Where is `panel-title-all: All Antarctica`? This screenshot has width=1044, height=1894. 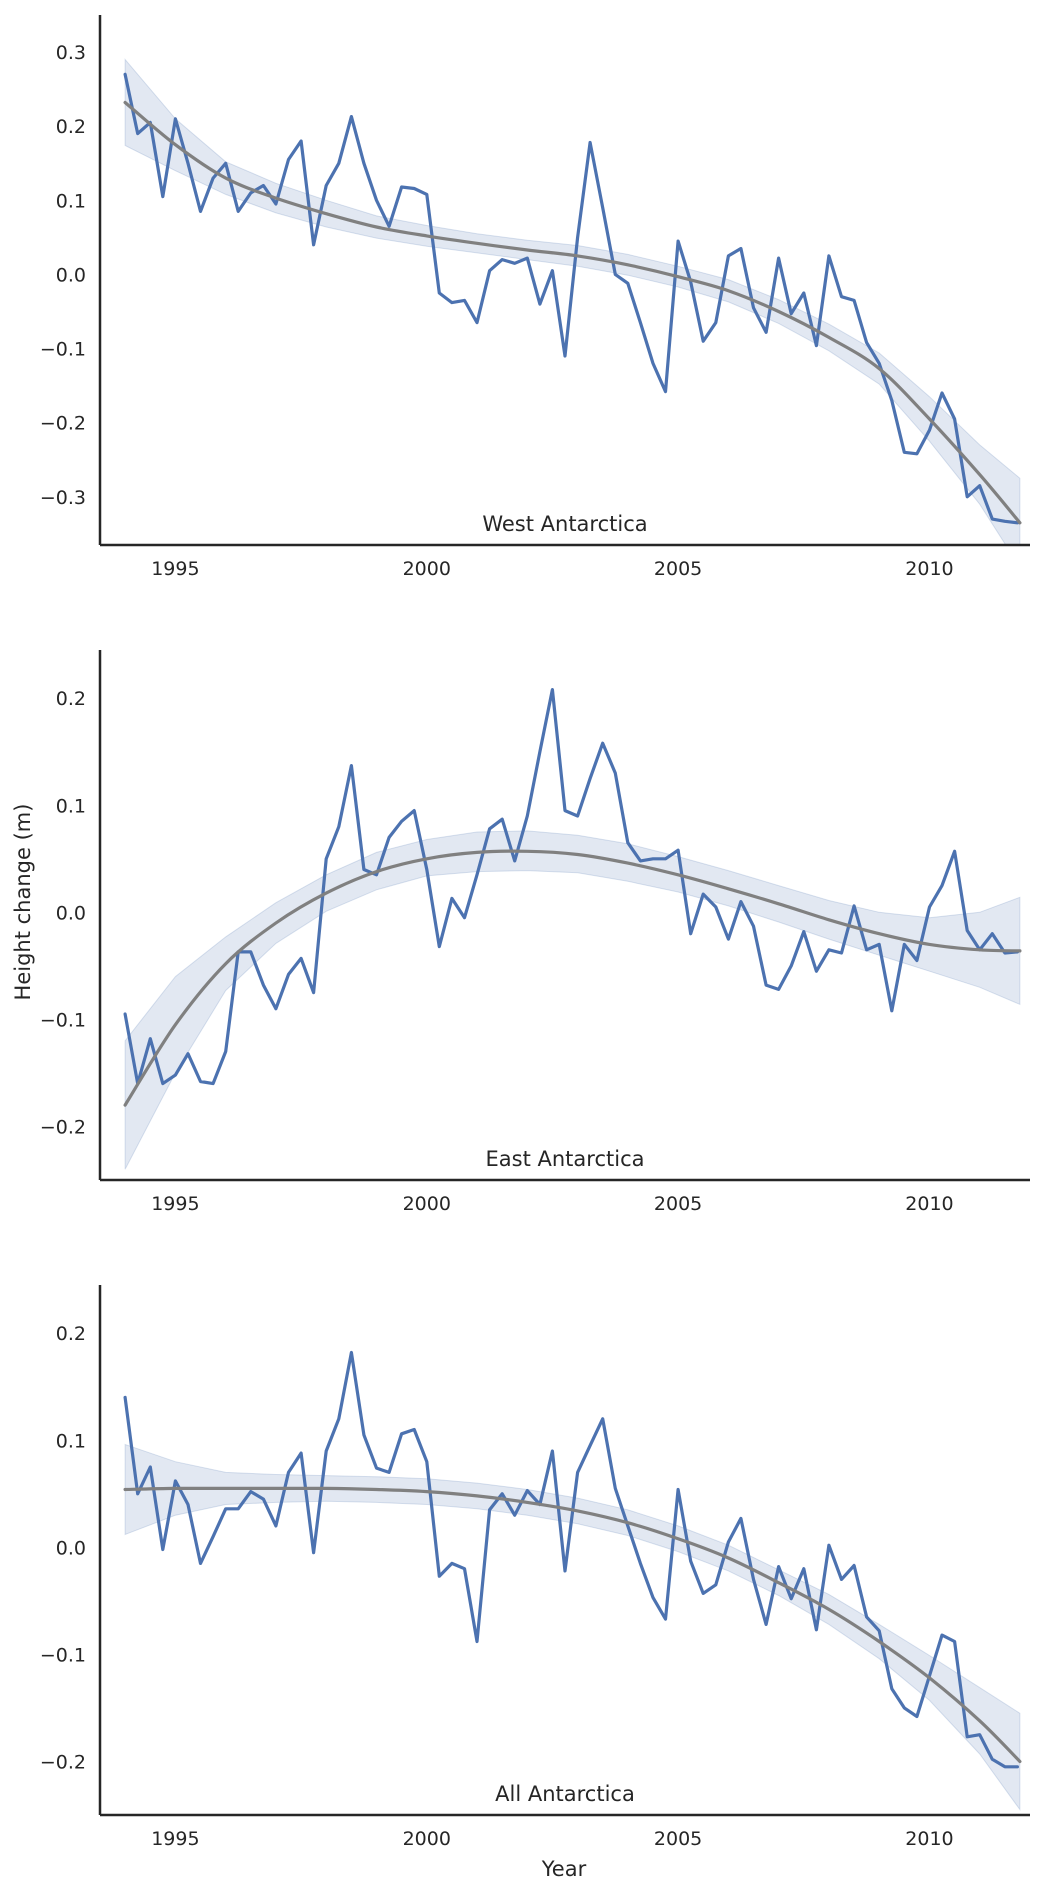
panel-title-all: All Antarctica is located at coordinates (565, 1794).